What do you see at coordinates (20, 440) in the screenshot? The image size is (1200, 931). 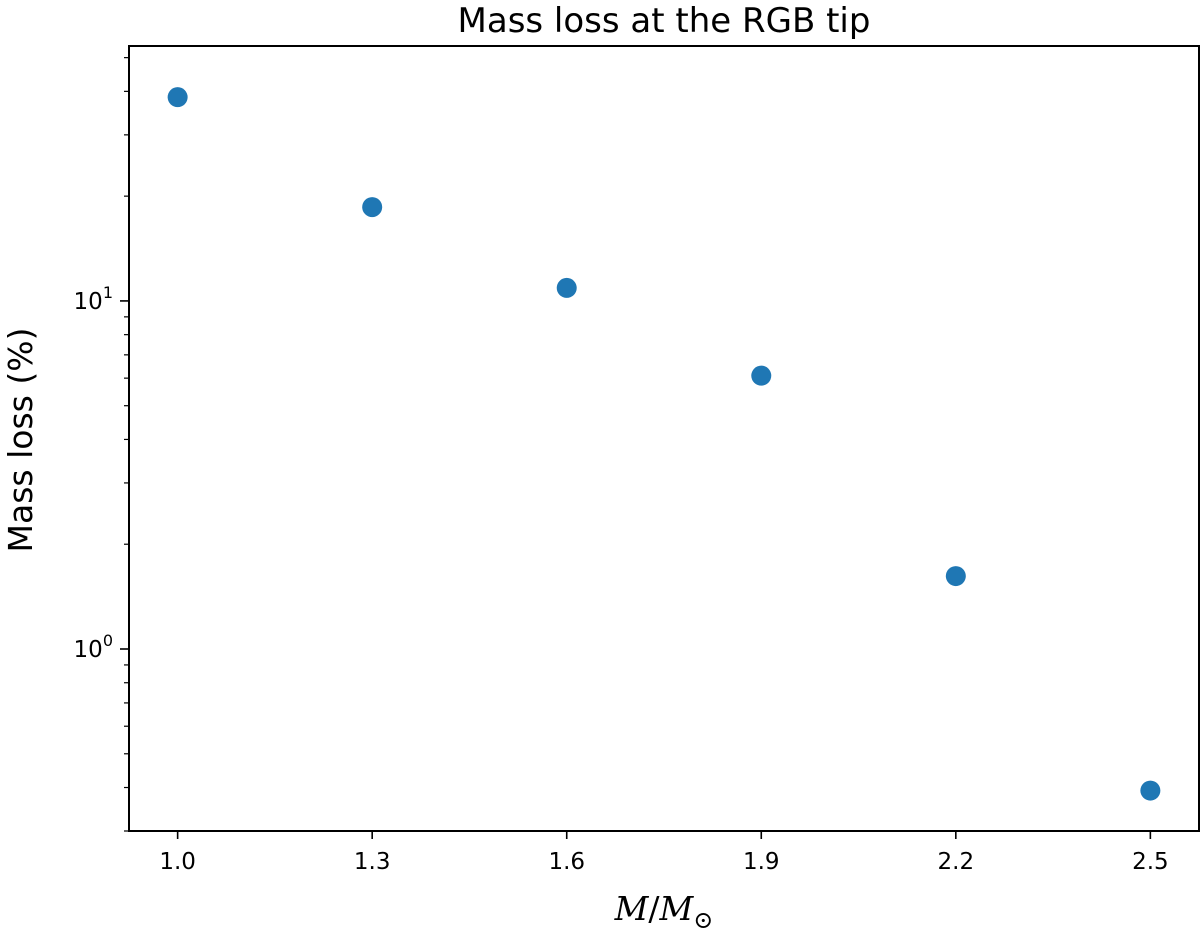 I see `y-axis-label: Mass loss (%)` at bounding box center [20, 440].